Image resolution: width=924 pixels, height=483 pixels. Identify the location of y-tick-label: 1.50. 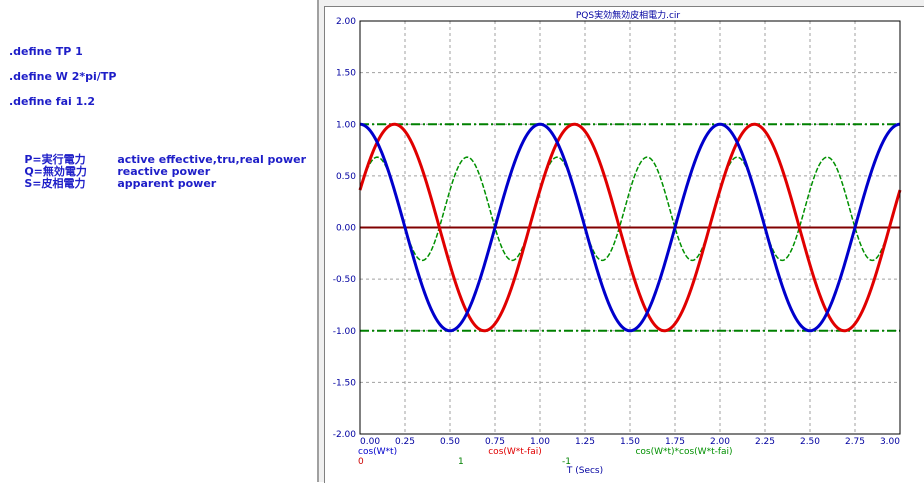
(346, 74).